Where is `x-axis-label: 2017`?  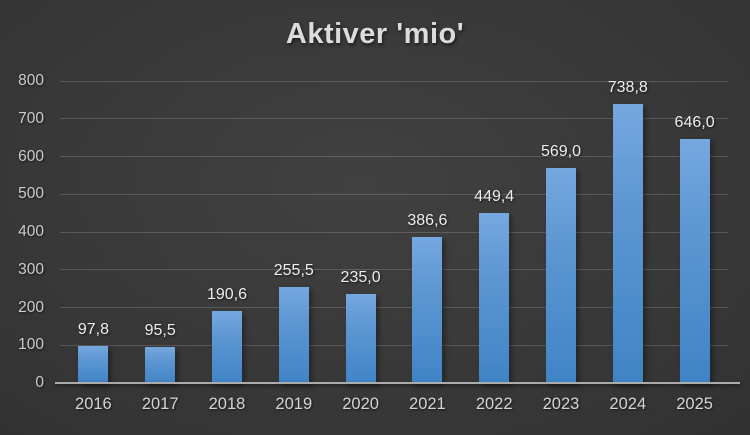
x-axis-label: 2017 is located at coordinates (160, 404).